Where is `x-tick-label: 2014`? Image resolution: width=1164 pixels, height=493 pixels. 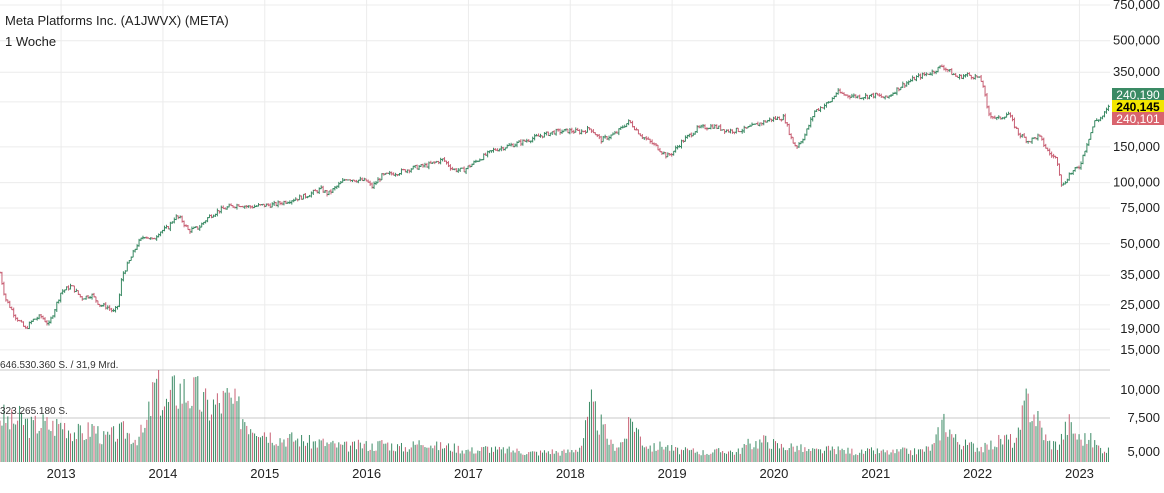
x-tick-label: 2014 is located at coordinates (162, 473).